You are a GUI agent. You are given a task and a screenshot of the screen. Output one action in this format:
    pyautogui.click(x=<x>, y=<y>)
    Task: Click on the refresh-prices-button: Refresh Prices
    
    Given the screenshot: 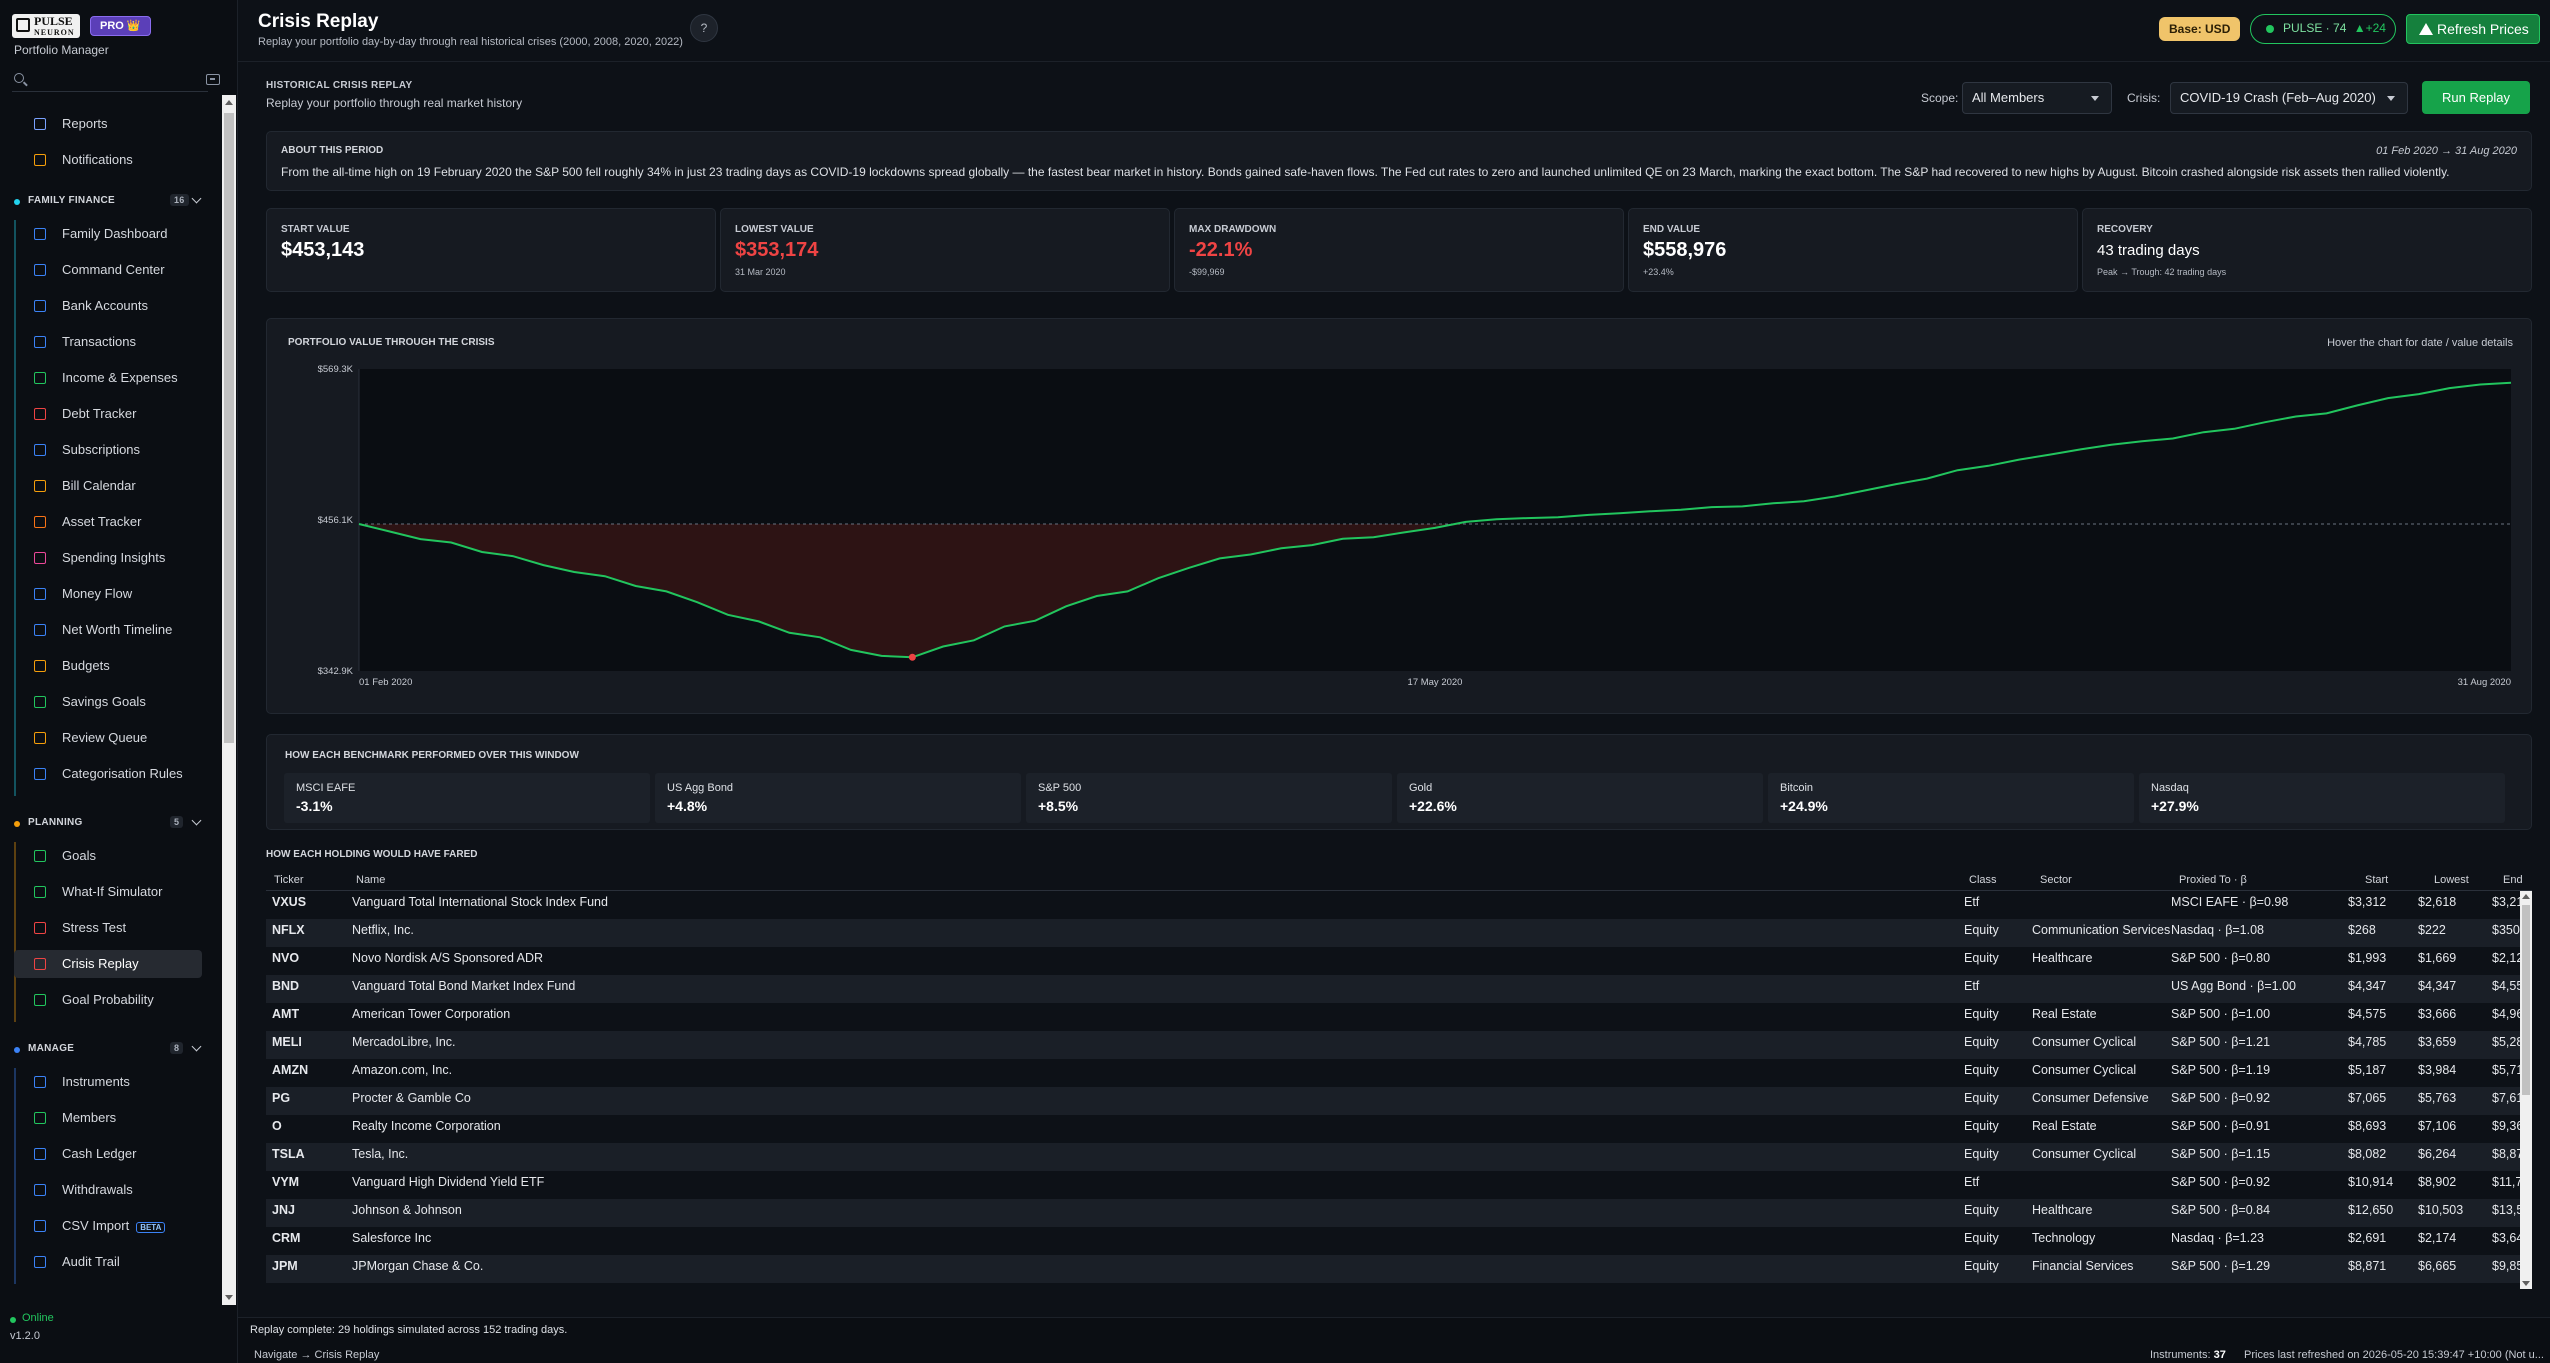 What is the action you would take?
    pyautogui.click(x=2473, y=29)
    